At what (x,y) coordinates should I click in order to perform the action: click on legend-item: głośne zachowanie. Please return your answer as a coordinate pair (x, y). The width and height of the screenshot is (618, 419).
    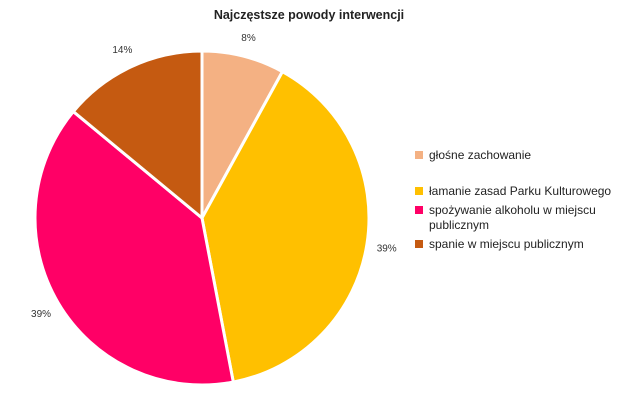
    Looking at the image, I should click on (515, 155).